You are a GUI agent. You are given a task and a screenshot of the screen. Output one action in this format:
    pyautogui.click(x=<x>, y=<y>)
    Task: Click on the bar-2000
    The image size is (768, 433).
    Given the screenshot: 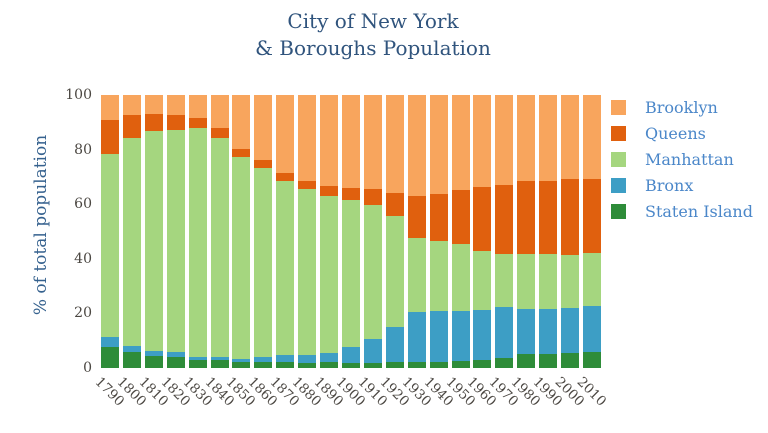 What is the action you would take?
    pyautogui.click(x=570, y=231)
    